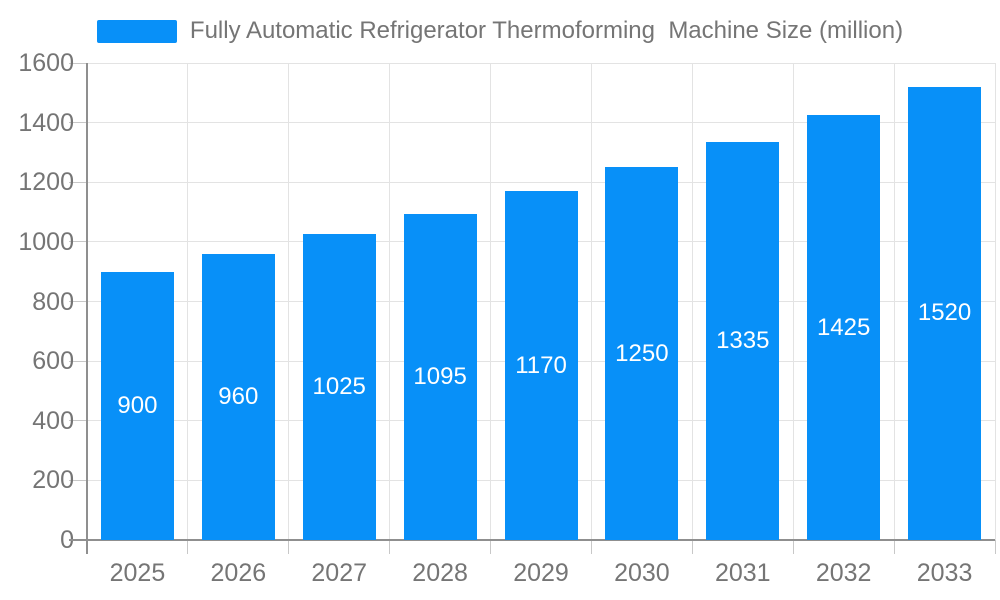 The height and width of the screenshot is (600, 1000). What do you see at coordinates (541, 573) in the screenshot?
I see `x-tick-label: 2029` at bounding box center [541, 573].